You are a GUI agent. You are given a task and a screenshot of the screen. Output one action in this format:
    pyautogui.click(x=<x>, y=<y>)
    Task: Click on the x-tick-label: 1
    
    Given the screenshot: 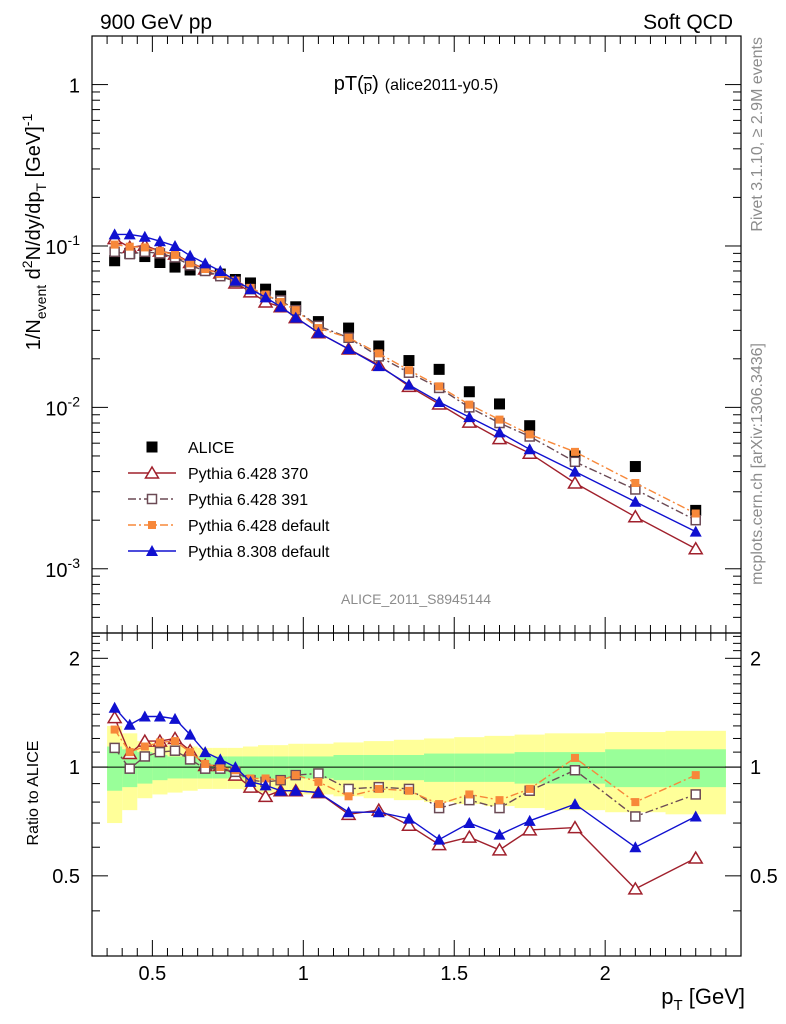 What is the action you would take?
    pyautogui.click(x=303, y=974)
    